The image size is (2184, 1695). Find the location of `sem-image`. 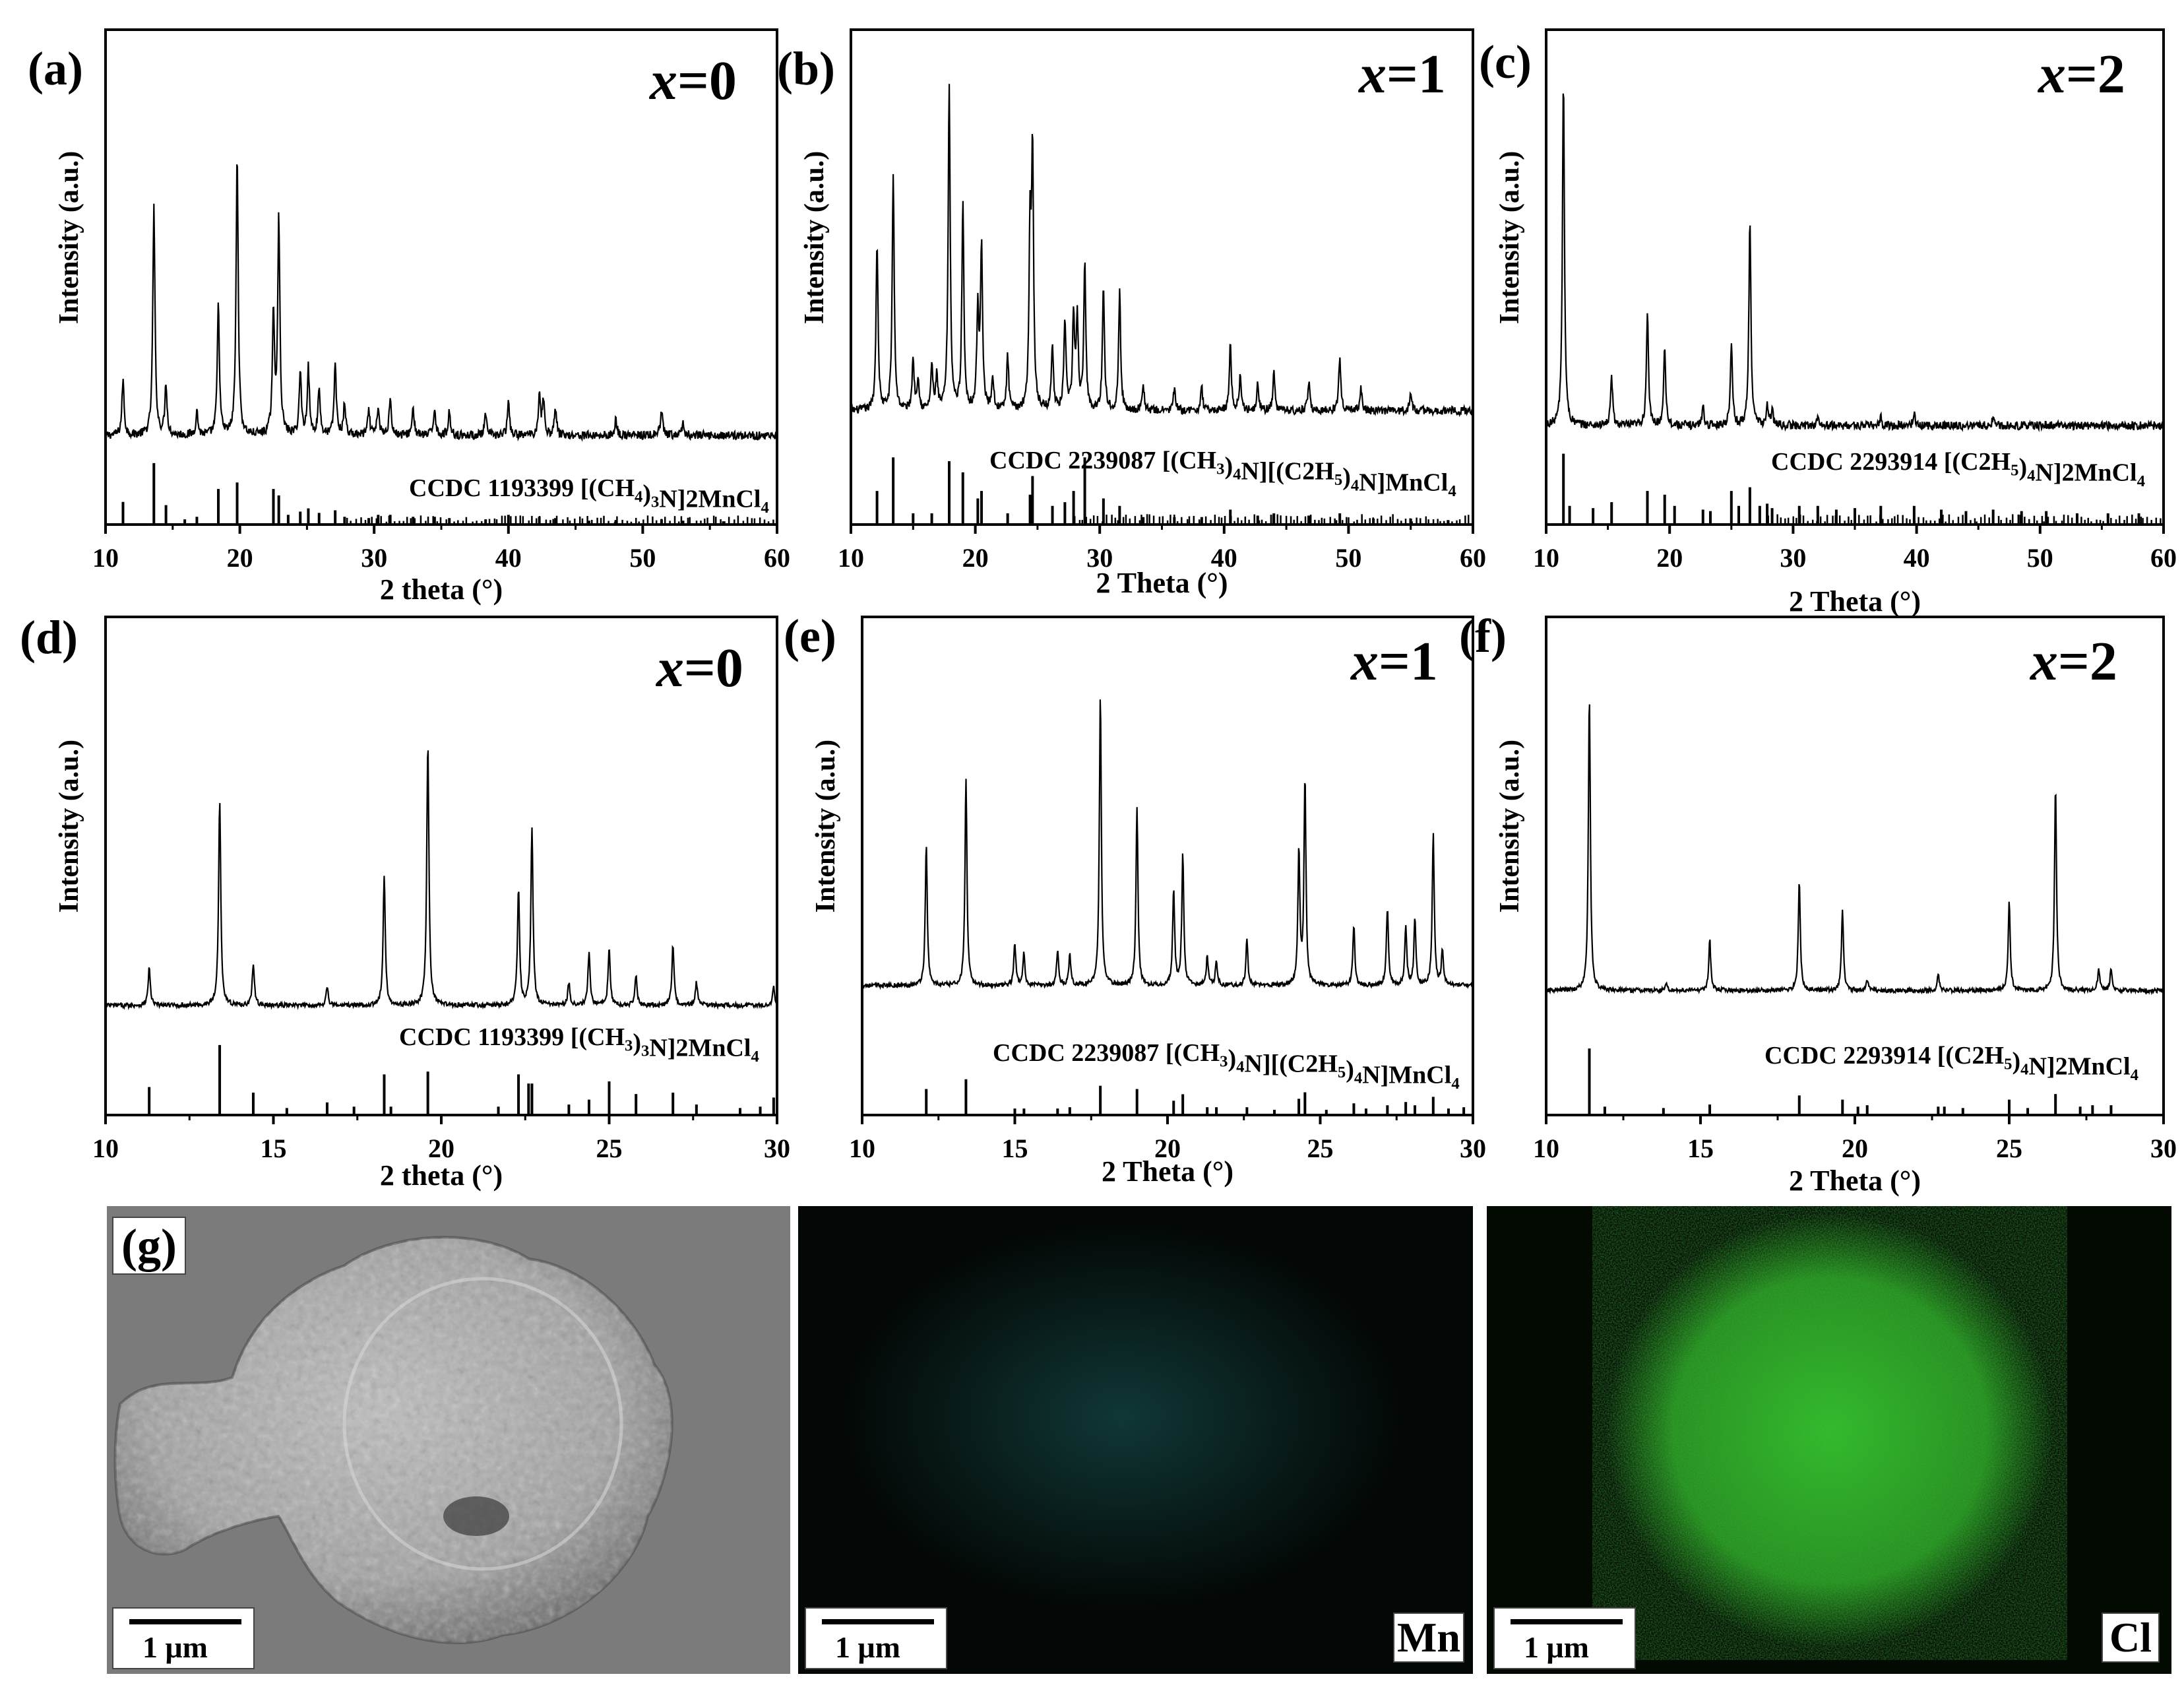

sem-image is located at coordinates (448, 1440).